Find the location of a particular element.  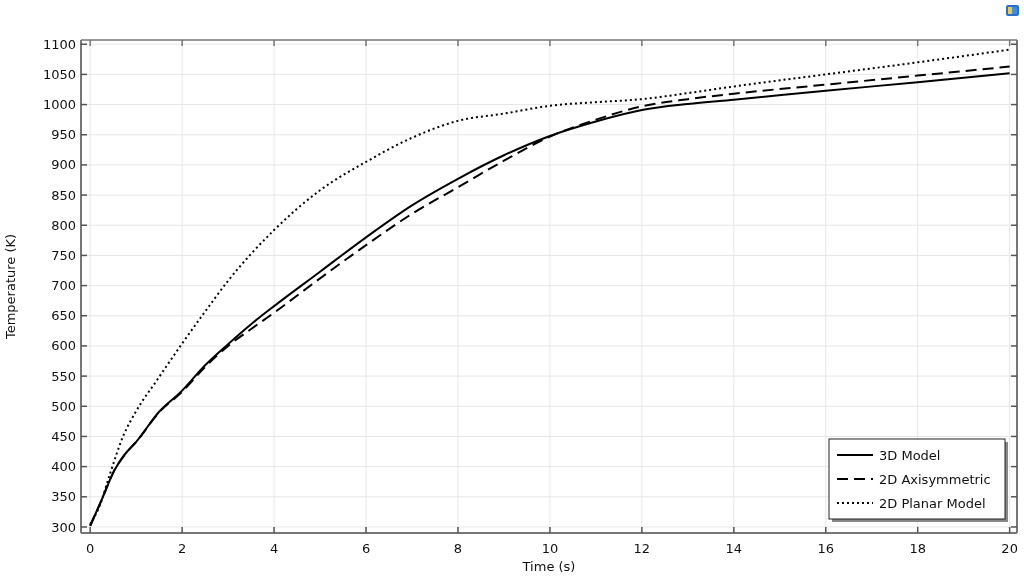

y-tick-label: 350 is located at coordinates (63, 497).